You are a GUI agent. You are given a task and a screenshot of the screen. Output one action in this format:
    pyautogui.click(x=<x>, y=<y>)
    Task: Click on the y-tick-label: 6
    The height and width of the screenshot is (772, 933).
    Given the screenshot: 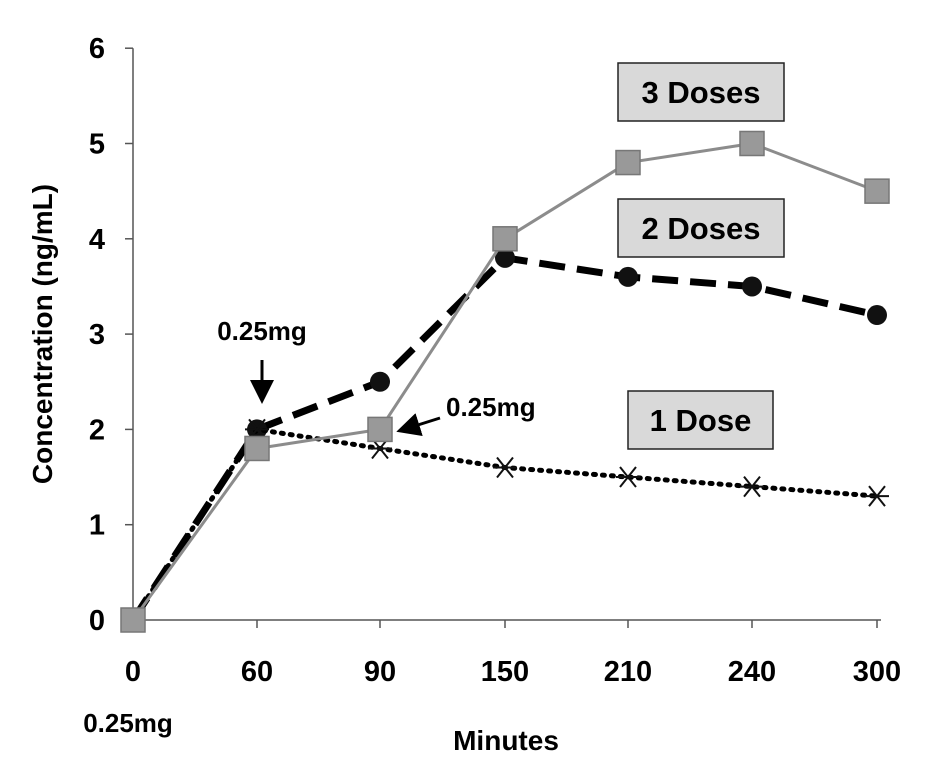 What is the action you would take?
    pyautogui.click(x=97, y=49)
    